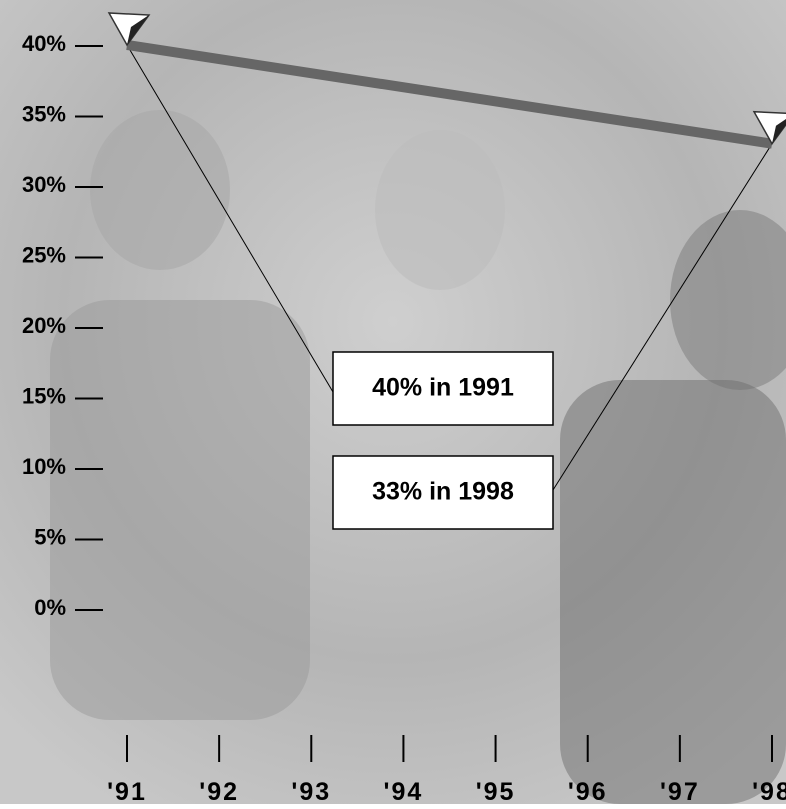 The width and height of the screenshot is (786, 809). What do you see at coordinates (404, 791) in the screenshot?
I see `x-tick-label: '94` at bounding box center [404, 791].